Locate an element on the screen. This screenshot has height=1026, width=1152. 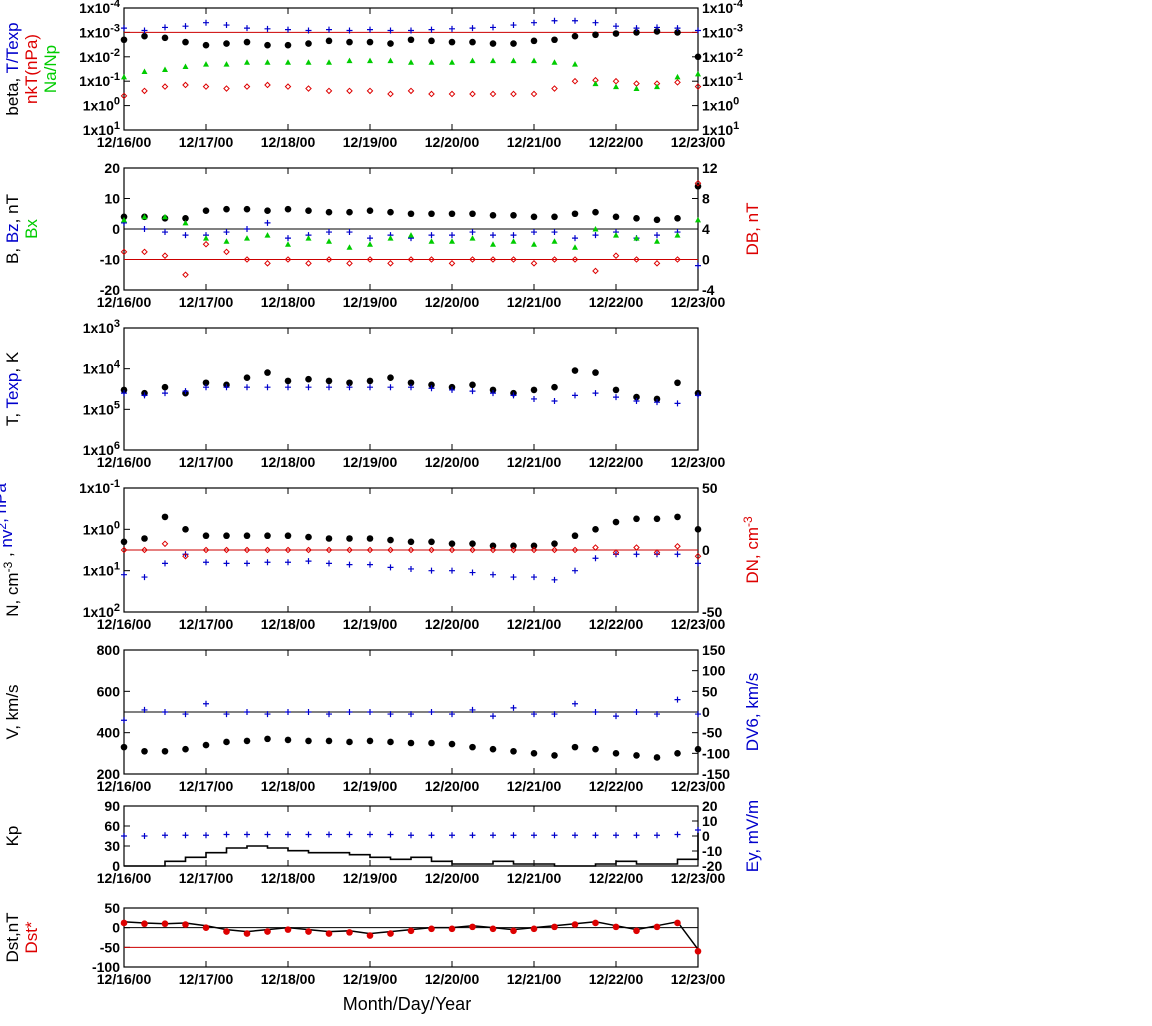
kp-step-line is located at coordinates (411, 849).